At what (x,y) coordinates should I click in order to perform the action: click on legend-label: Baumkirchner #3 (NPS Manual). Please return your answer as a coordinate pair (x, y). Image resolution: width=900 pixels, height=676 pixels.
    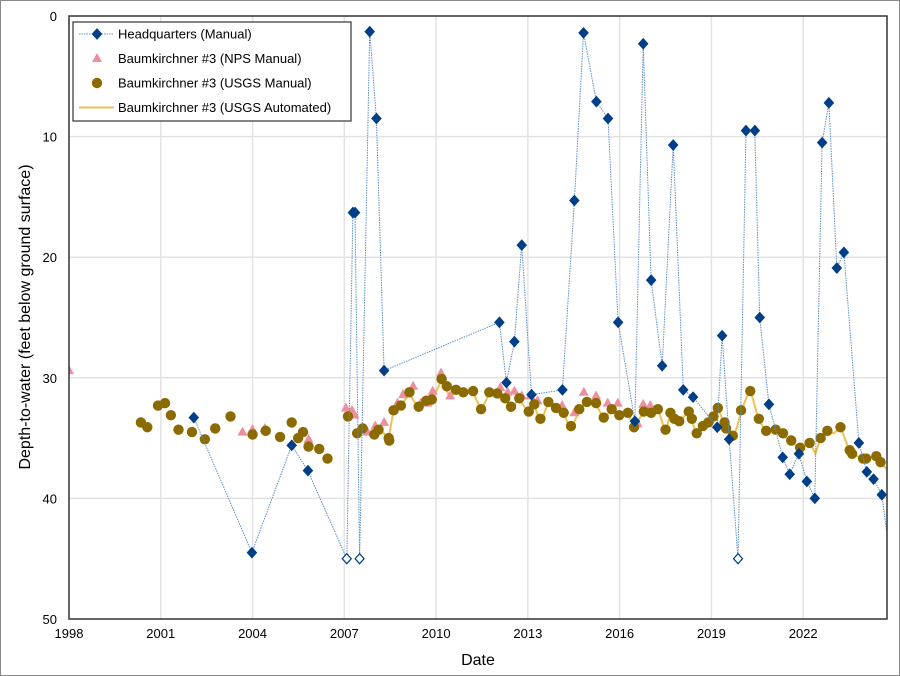
    Looking at the image, I should click on (210, 58).